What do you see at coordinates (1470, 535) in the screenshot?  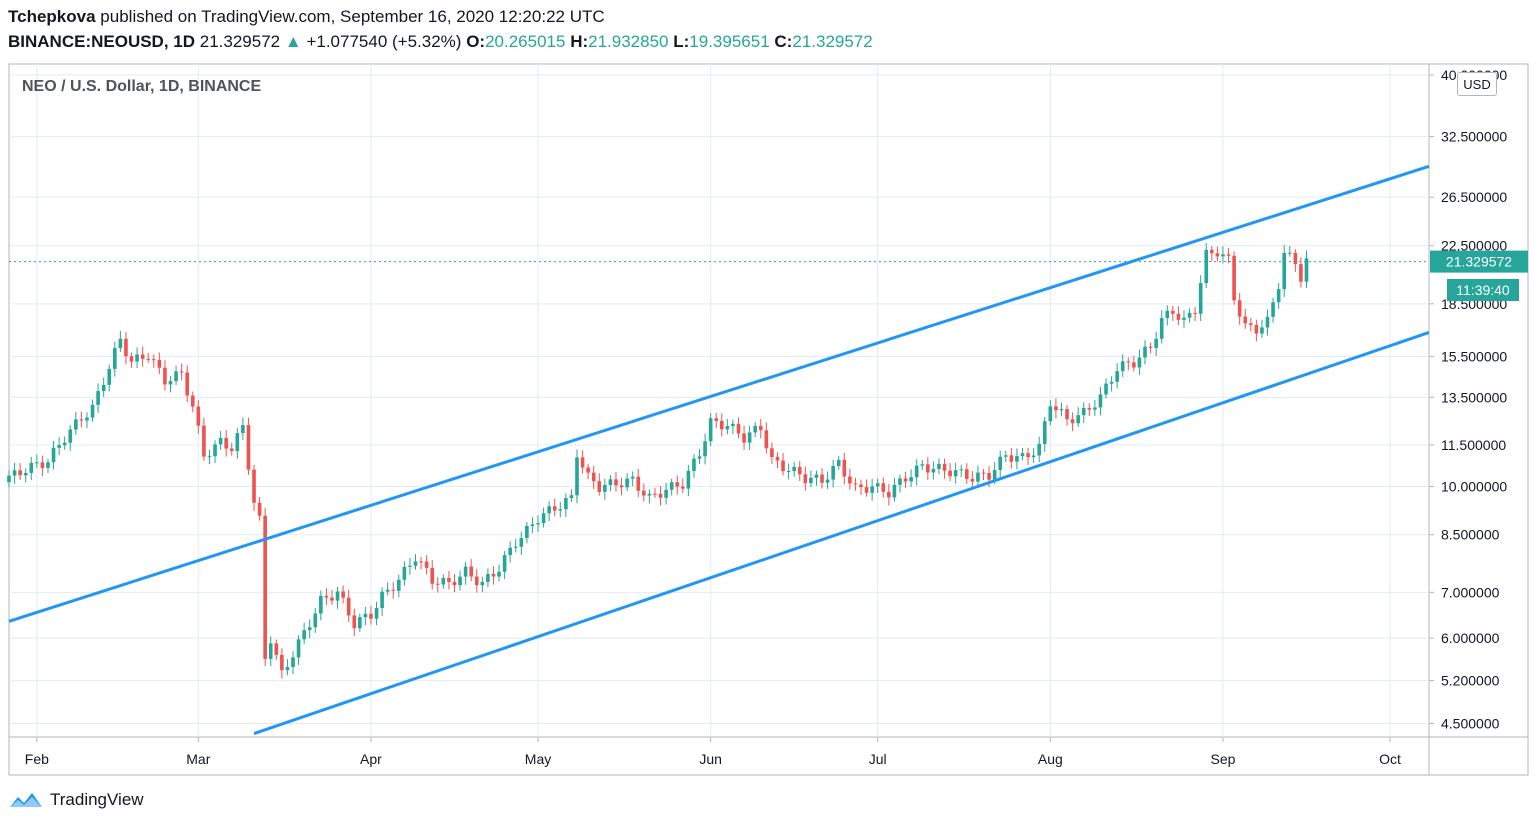 I see `y-tick-label: 8.500000` at bounding box center [1470, 535].